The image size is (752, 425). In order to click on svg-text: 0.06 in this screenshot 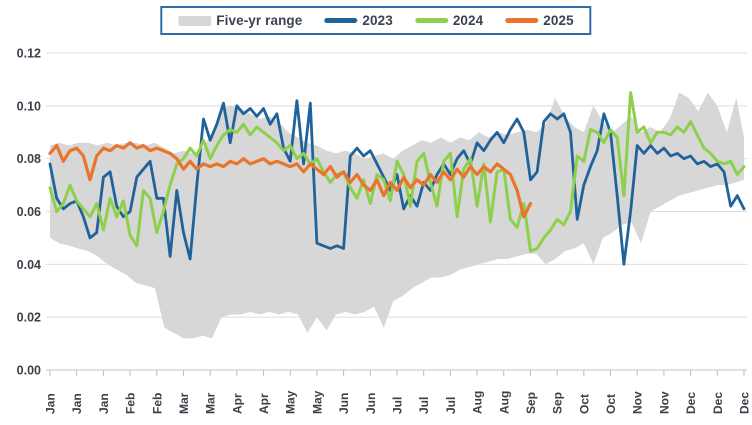, I will do `click(29, 212)`.